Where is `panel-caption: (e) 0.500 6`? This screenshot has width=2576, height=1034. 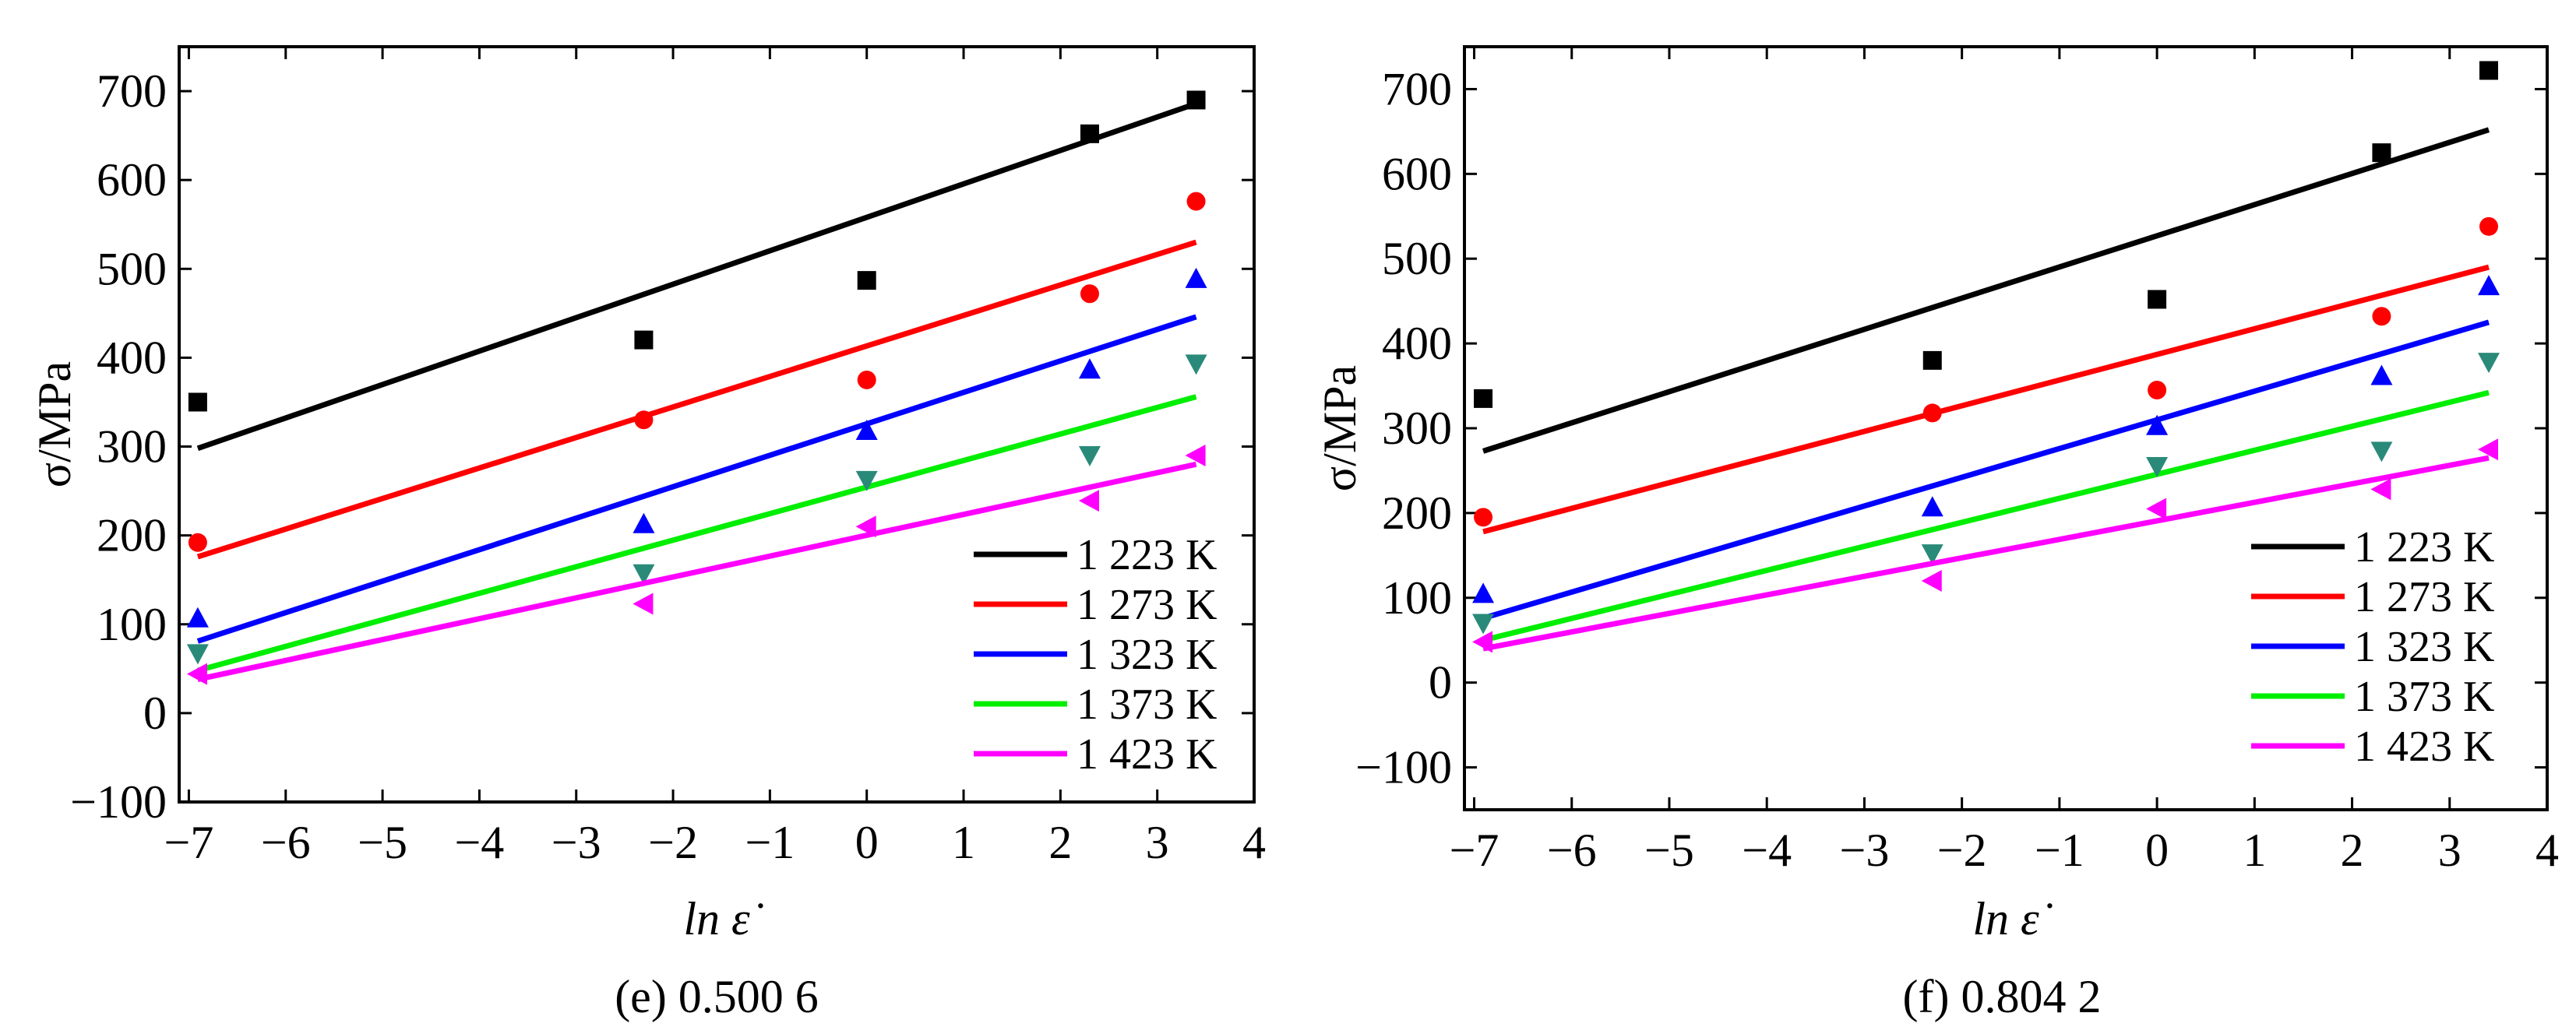
panel-caption: (e) 0.500 6 is located at coordinates (717, 996).